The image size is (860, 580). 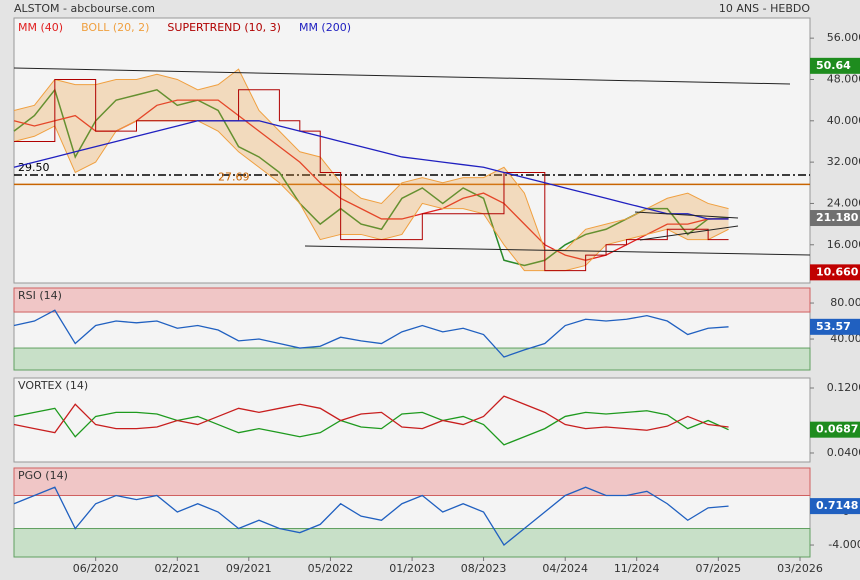 What do you see at coordinates (718, 568) in the screenshot?
I see `x-tick-label: 07/2025` at bounding box center [718, 568].